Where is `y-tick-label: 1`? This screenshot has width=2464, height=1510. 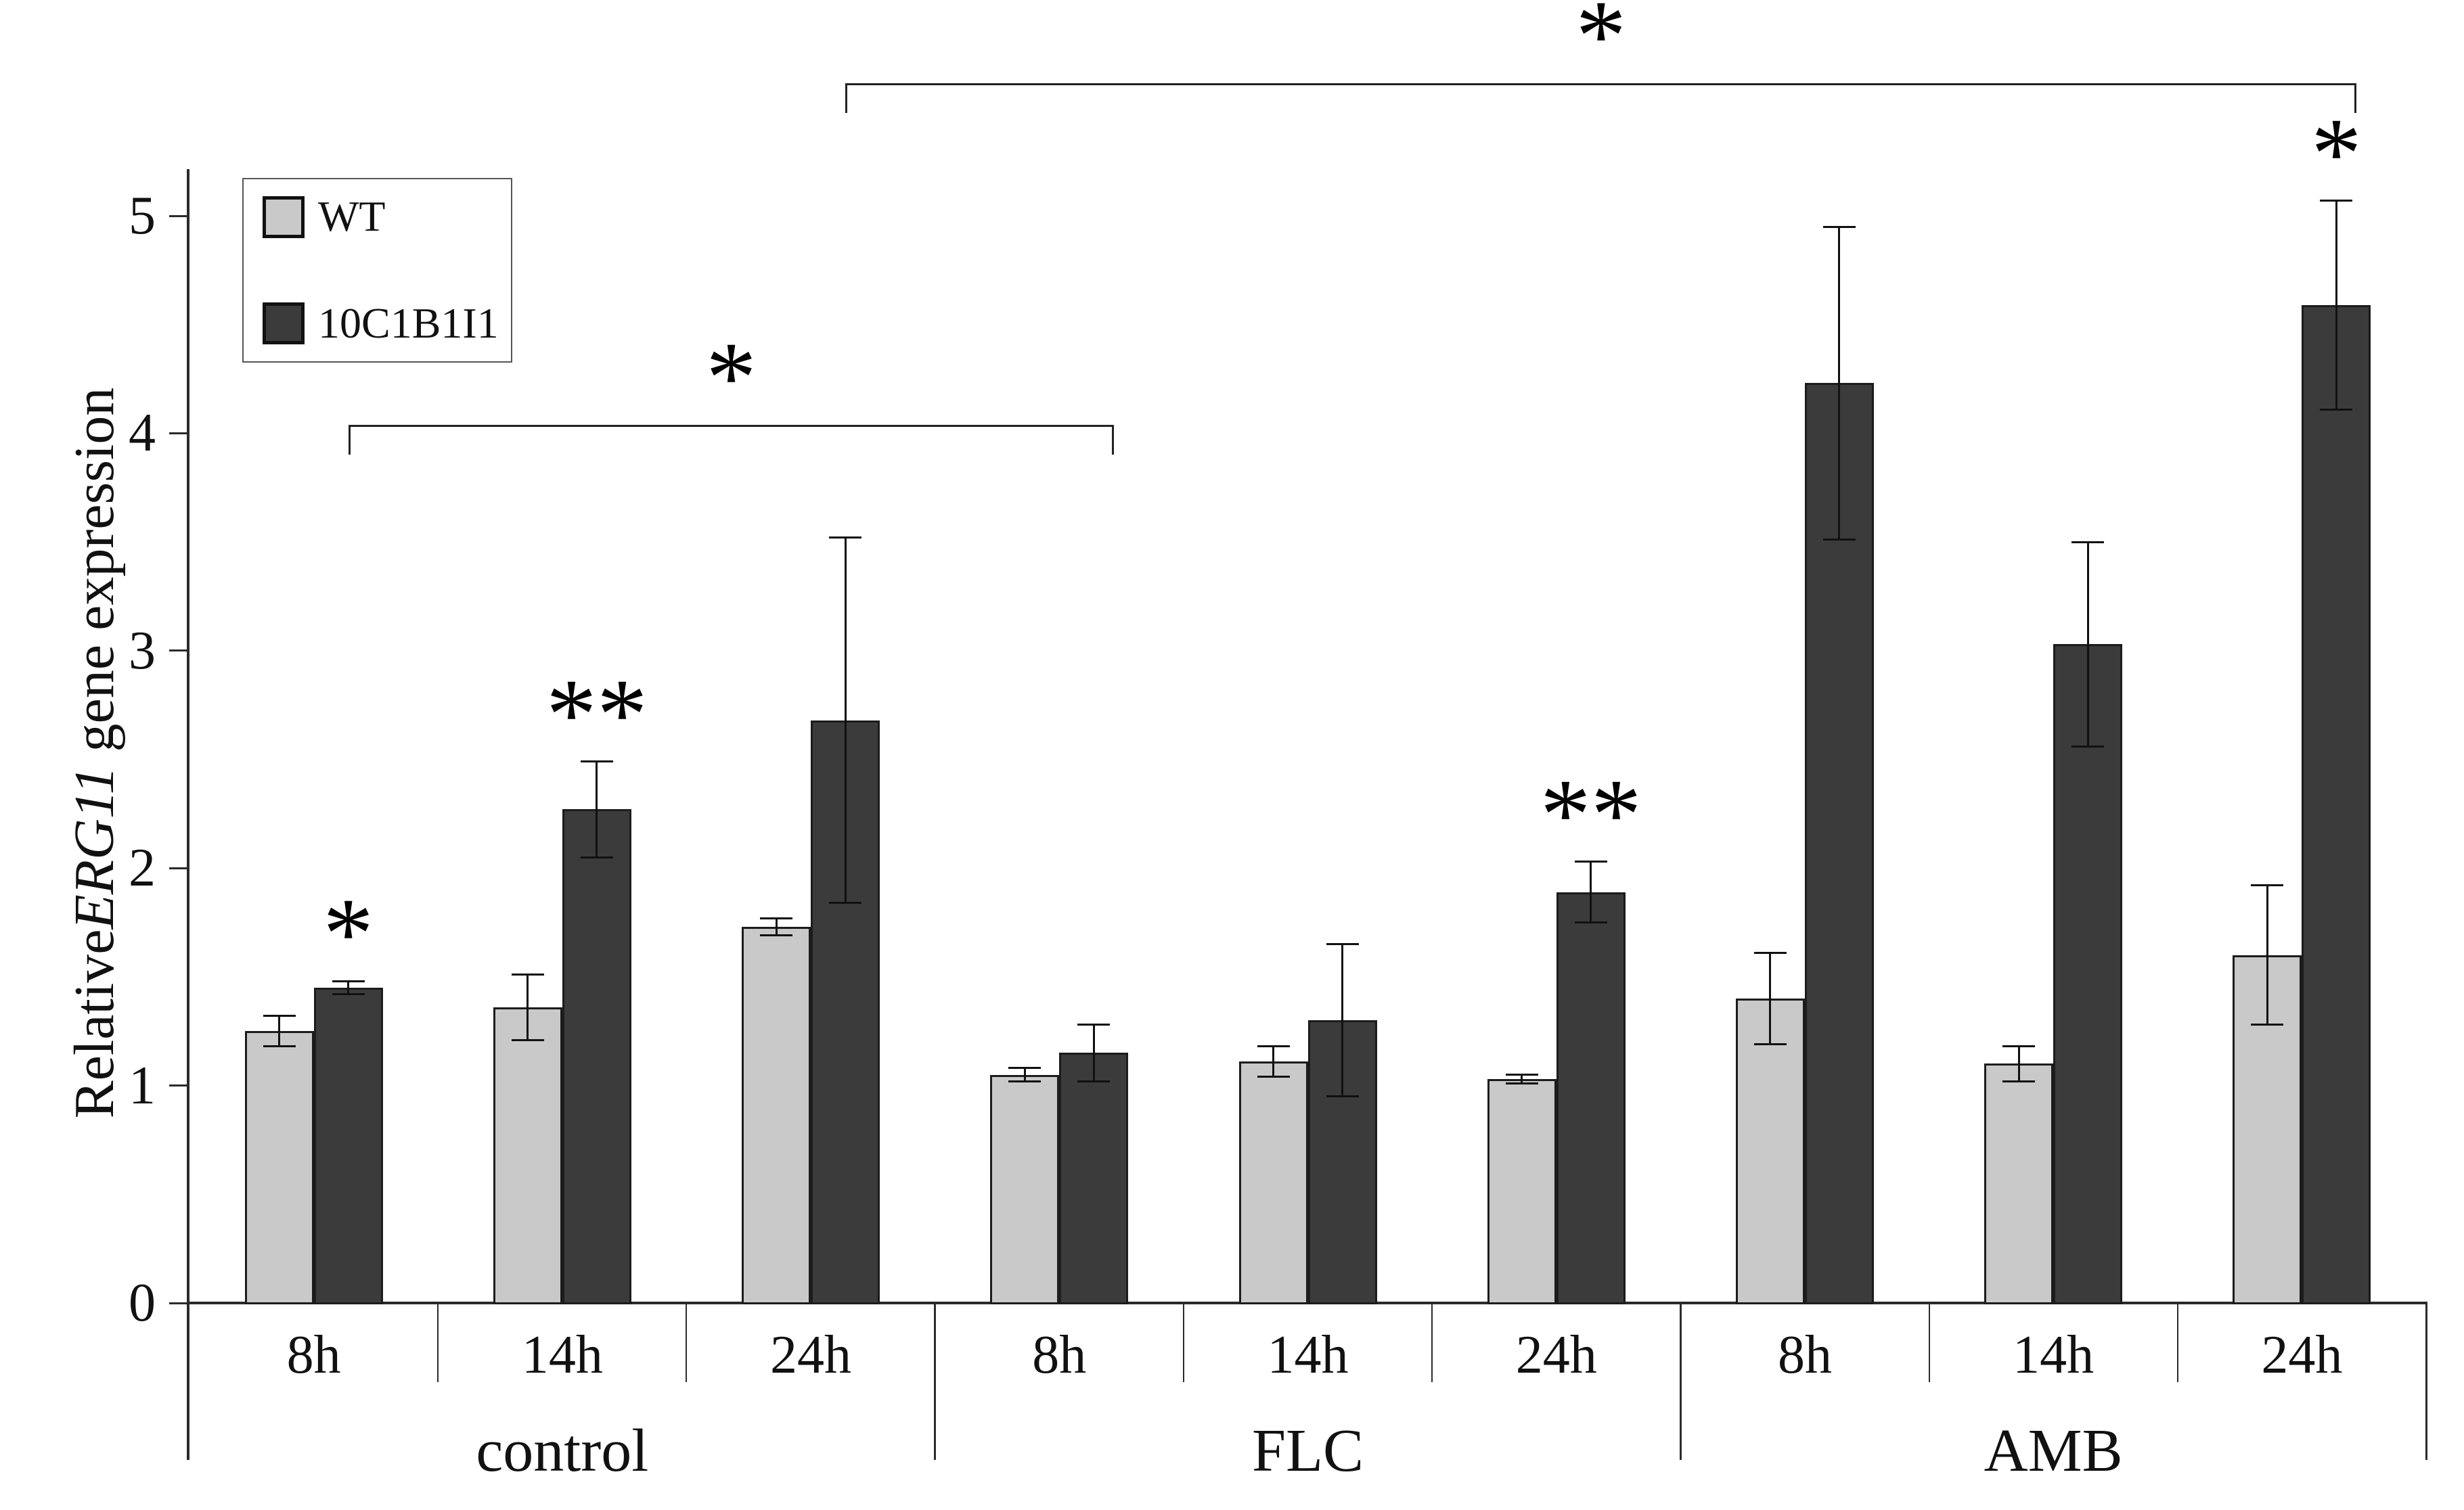
y-tick-label: 1 is located at coordinates (142, 1085).